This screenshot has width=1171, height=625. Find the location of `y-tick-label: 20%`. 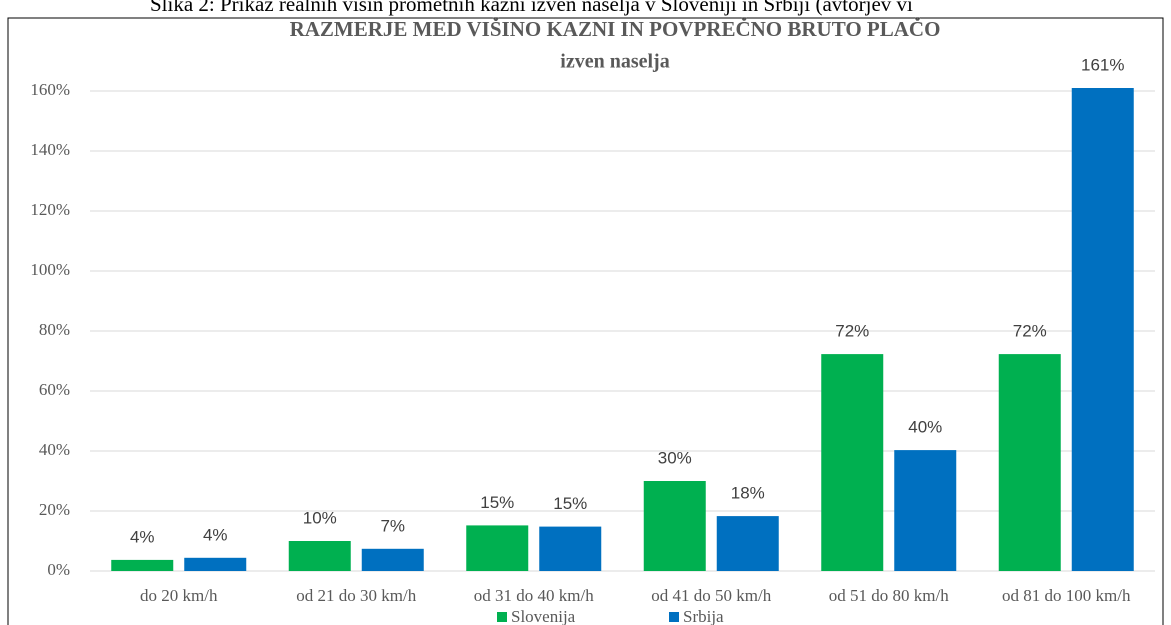

y-tick-label: 20% is located at coordinates (54, 509).